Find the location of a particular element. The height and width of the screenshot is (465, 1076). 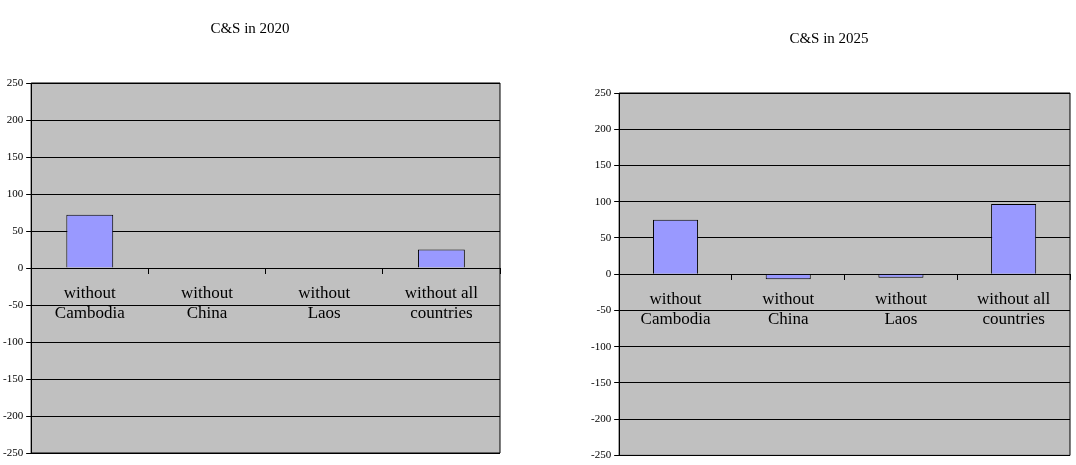

chart-title: C&S in 2020 is located at coordinates (250, 27).